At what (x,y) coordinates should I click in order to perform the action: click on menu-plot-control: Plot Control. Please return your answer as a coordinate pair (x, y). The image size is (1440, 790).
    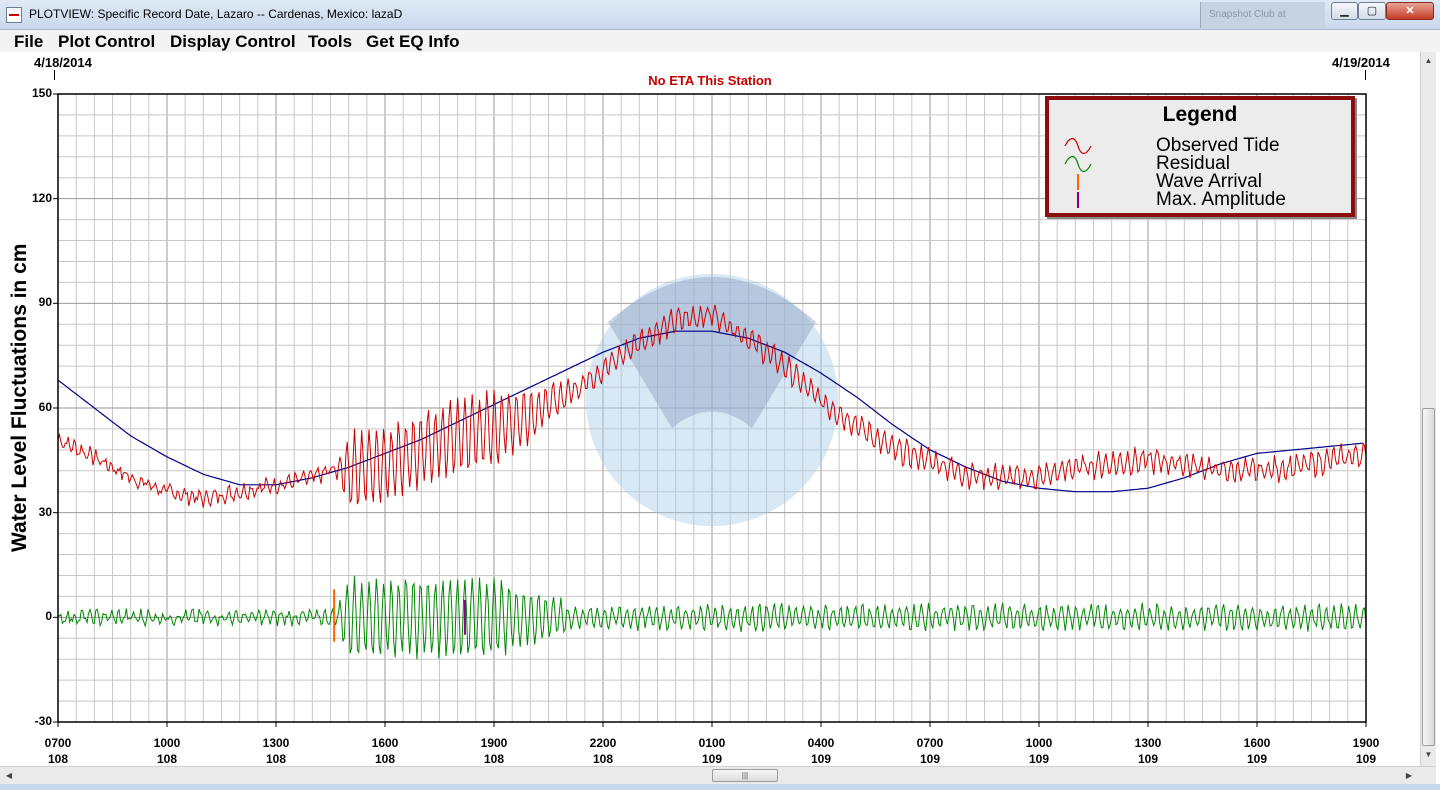
    Looking at the image, I should click on (107, 41).